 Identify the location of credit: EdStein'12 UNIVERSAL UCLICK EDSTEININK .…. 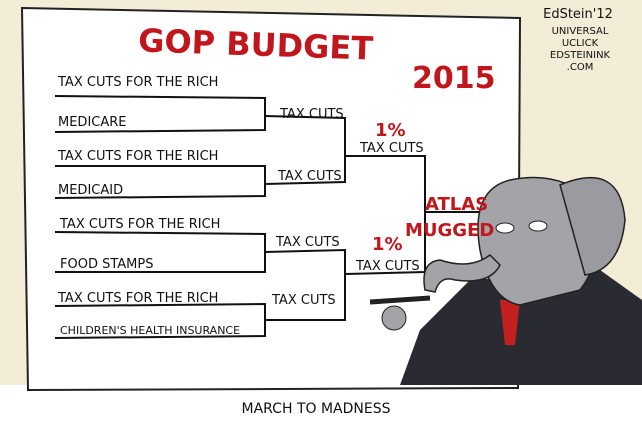
(578, 40).